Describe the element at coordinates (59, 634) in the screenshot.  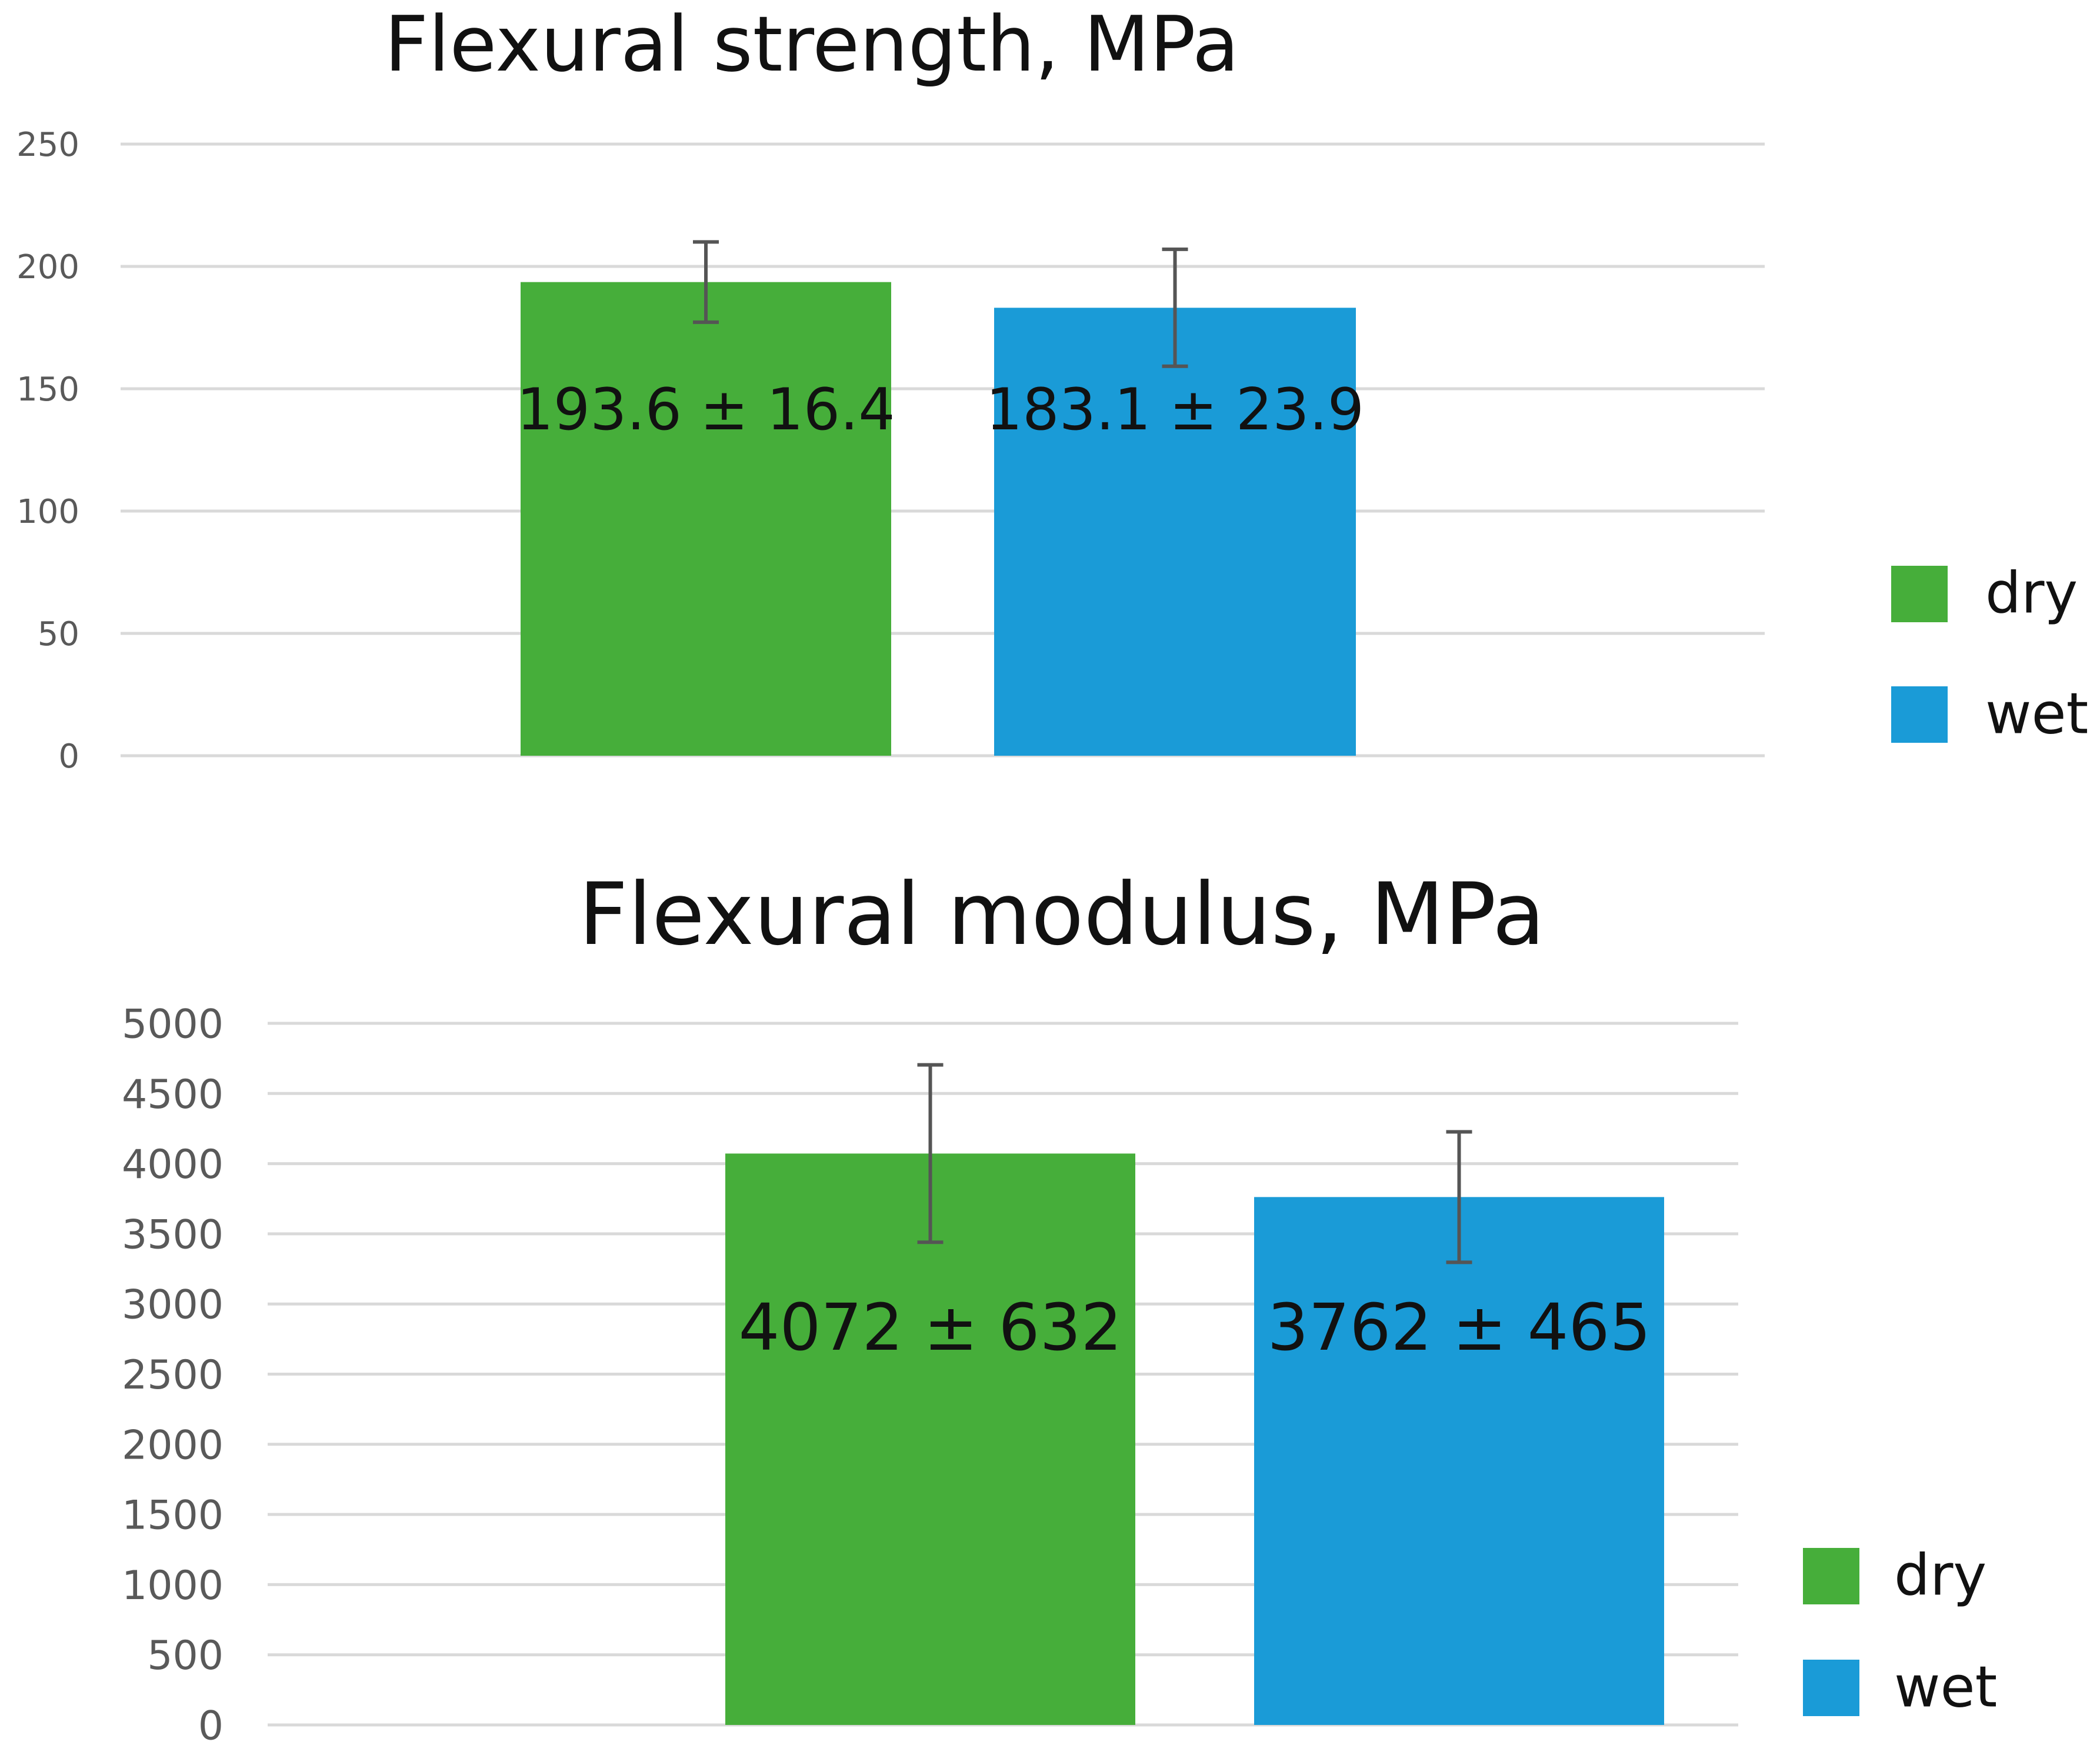
I see `y-tick-label: 50` at that location.